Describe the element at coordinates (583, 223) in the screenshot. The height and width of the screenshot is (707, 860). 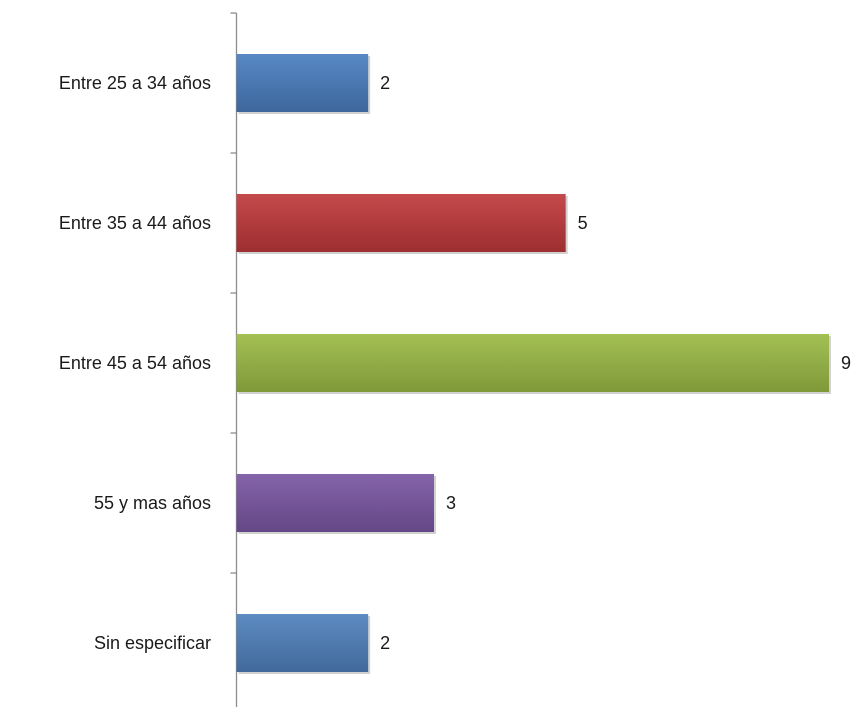
I see `data-label: 5` at that location.